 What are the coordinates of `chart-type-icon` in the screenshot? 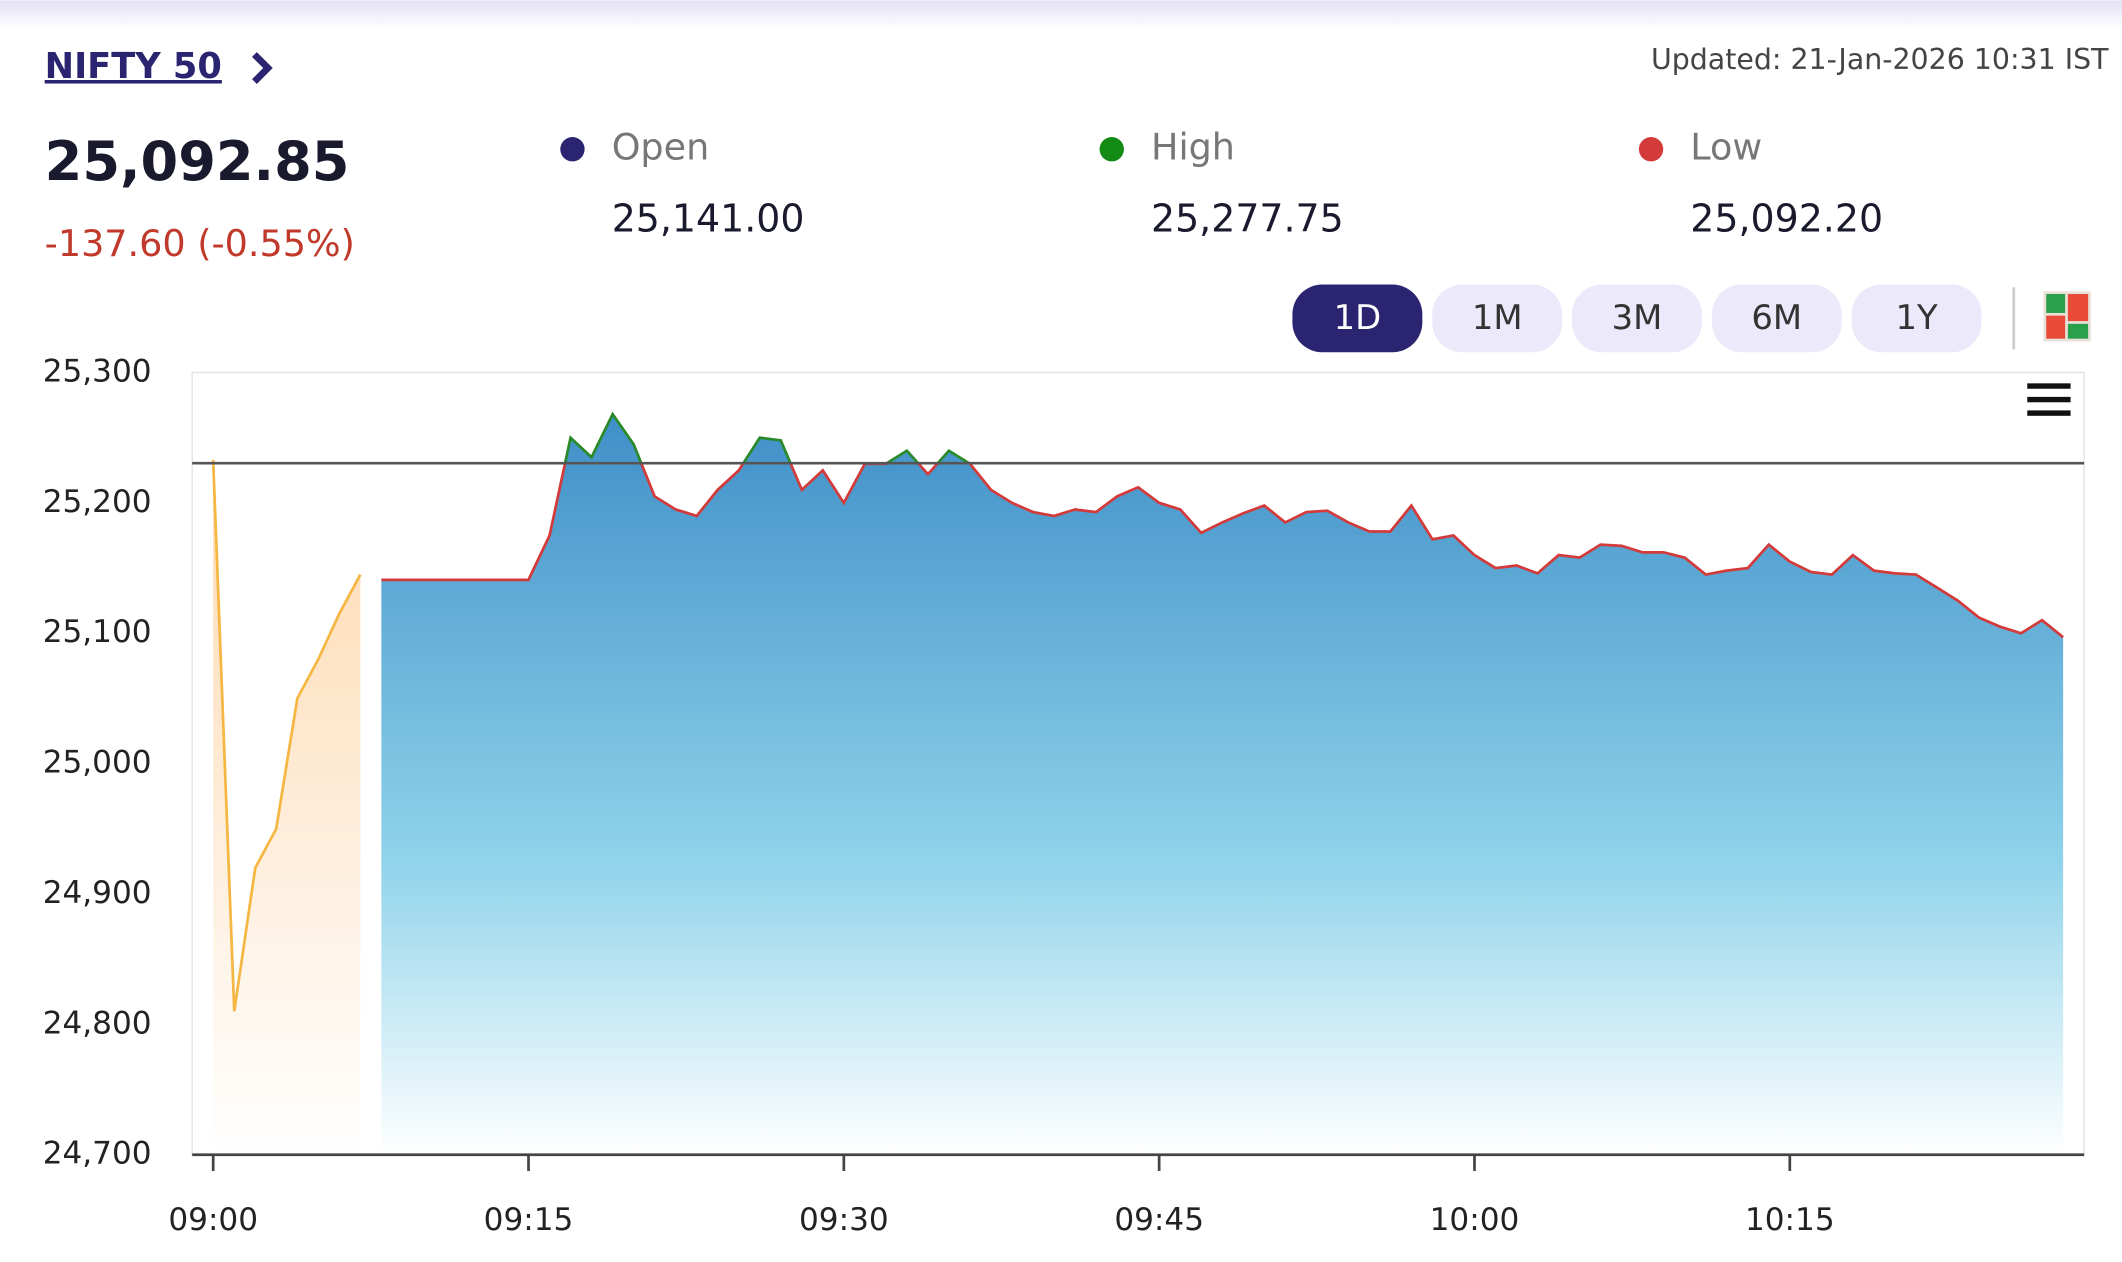 It's located at (2067, 316).